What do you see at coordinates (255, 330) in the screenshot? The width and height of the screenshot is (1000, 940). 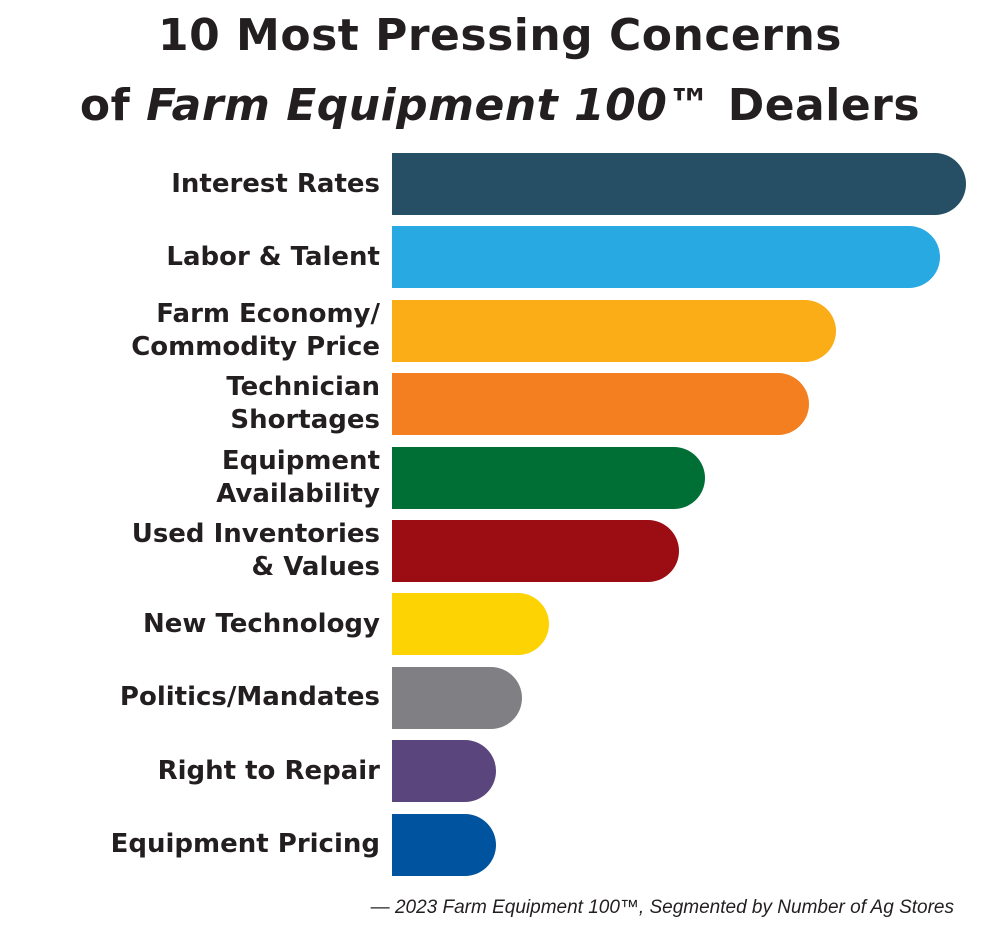 I see `y-tick-label: Farm Economy/ Commodity Price` at bounding box center [255, 330].